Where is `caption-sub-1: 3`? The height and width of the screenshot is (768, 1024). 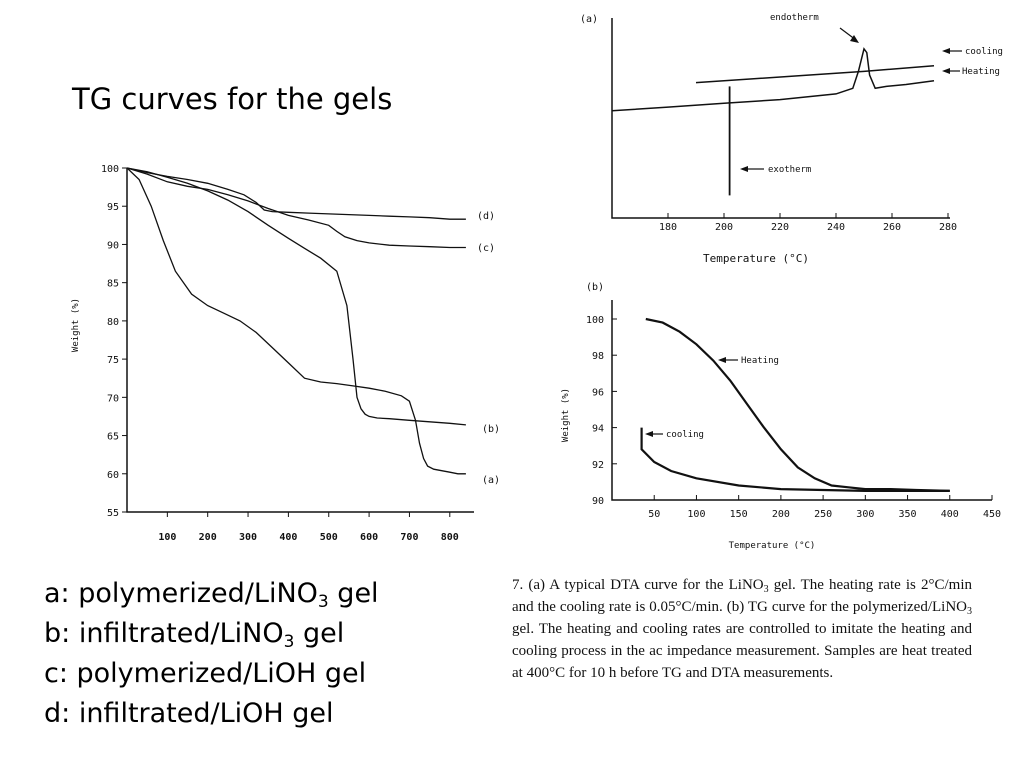
caption-sub-1: 3 is located at coordinates (766, 589).